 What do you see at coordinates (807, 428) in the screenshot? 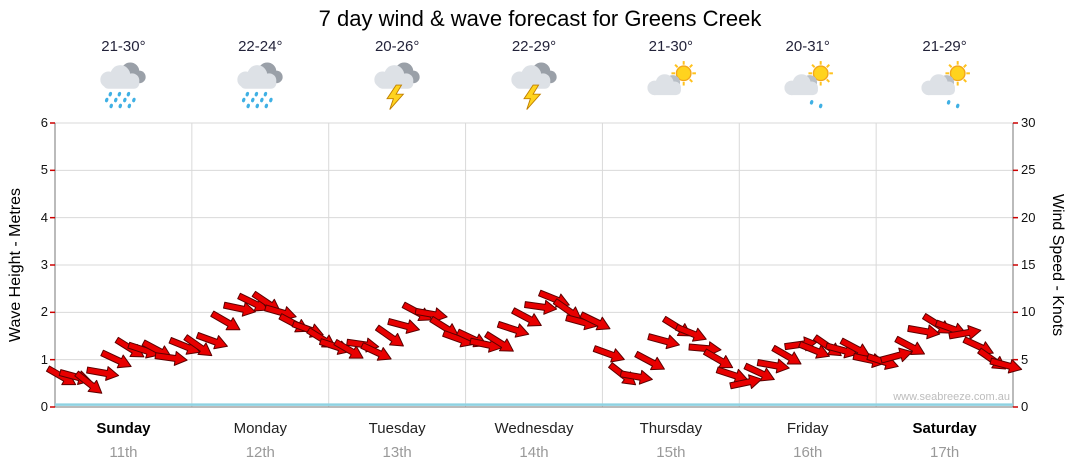
I see `day-name-label: Friday` at bounding box center [807, 428].